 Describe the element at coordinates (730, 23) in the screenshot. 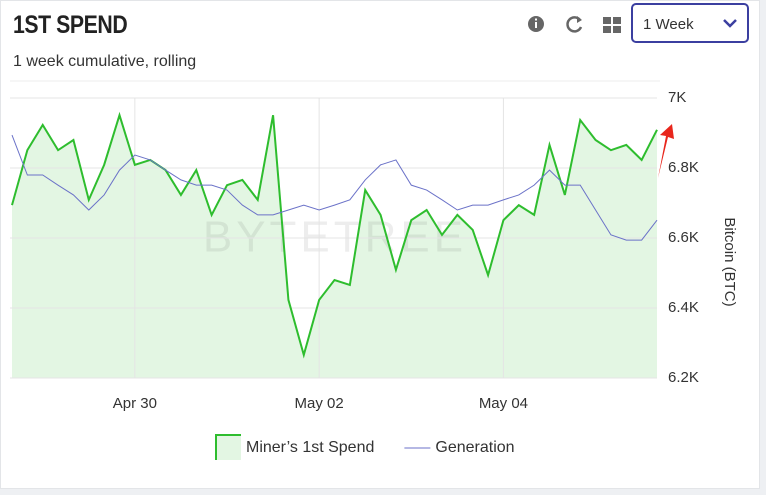

I see `chevron` at that location.